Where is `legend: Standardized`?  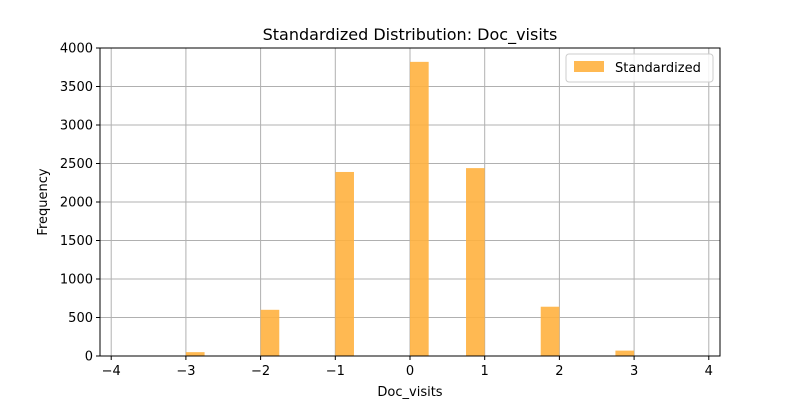
legend: Standardized is located at coordinates (639, 68).